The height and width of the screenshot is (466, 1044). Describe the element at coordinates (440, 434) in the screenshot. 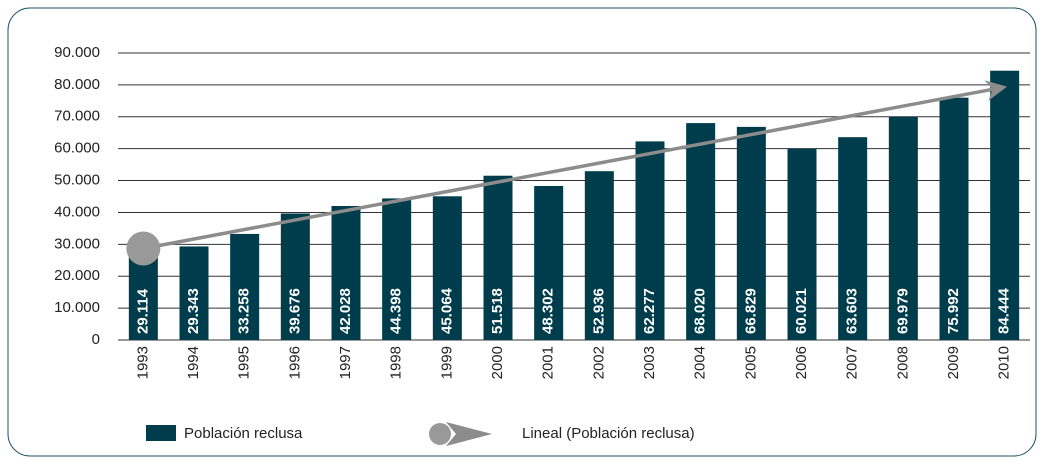

I see `legend-trend-circle` at that location.